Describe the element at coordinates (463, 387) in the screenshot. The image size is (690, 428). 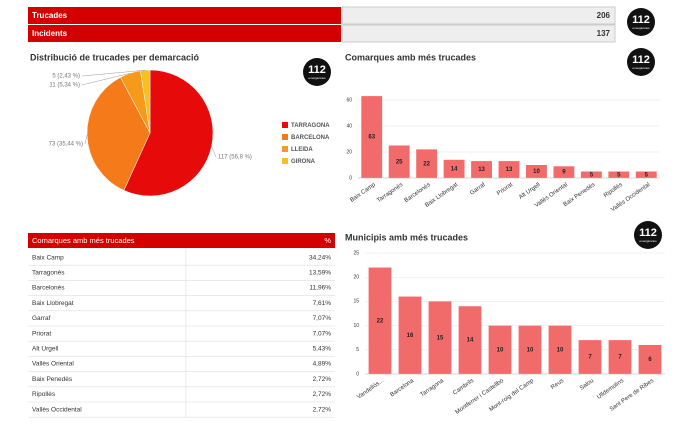
I see `x-tick-label: Cambrils` at that location.